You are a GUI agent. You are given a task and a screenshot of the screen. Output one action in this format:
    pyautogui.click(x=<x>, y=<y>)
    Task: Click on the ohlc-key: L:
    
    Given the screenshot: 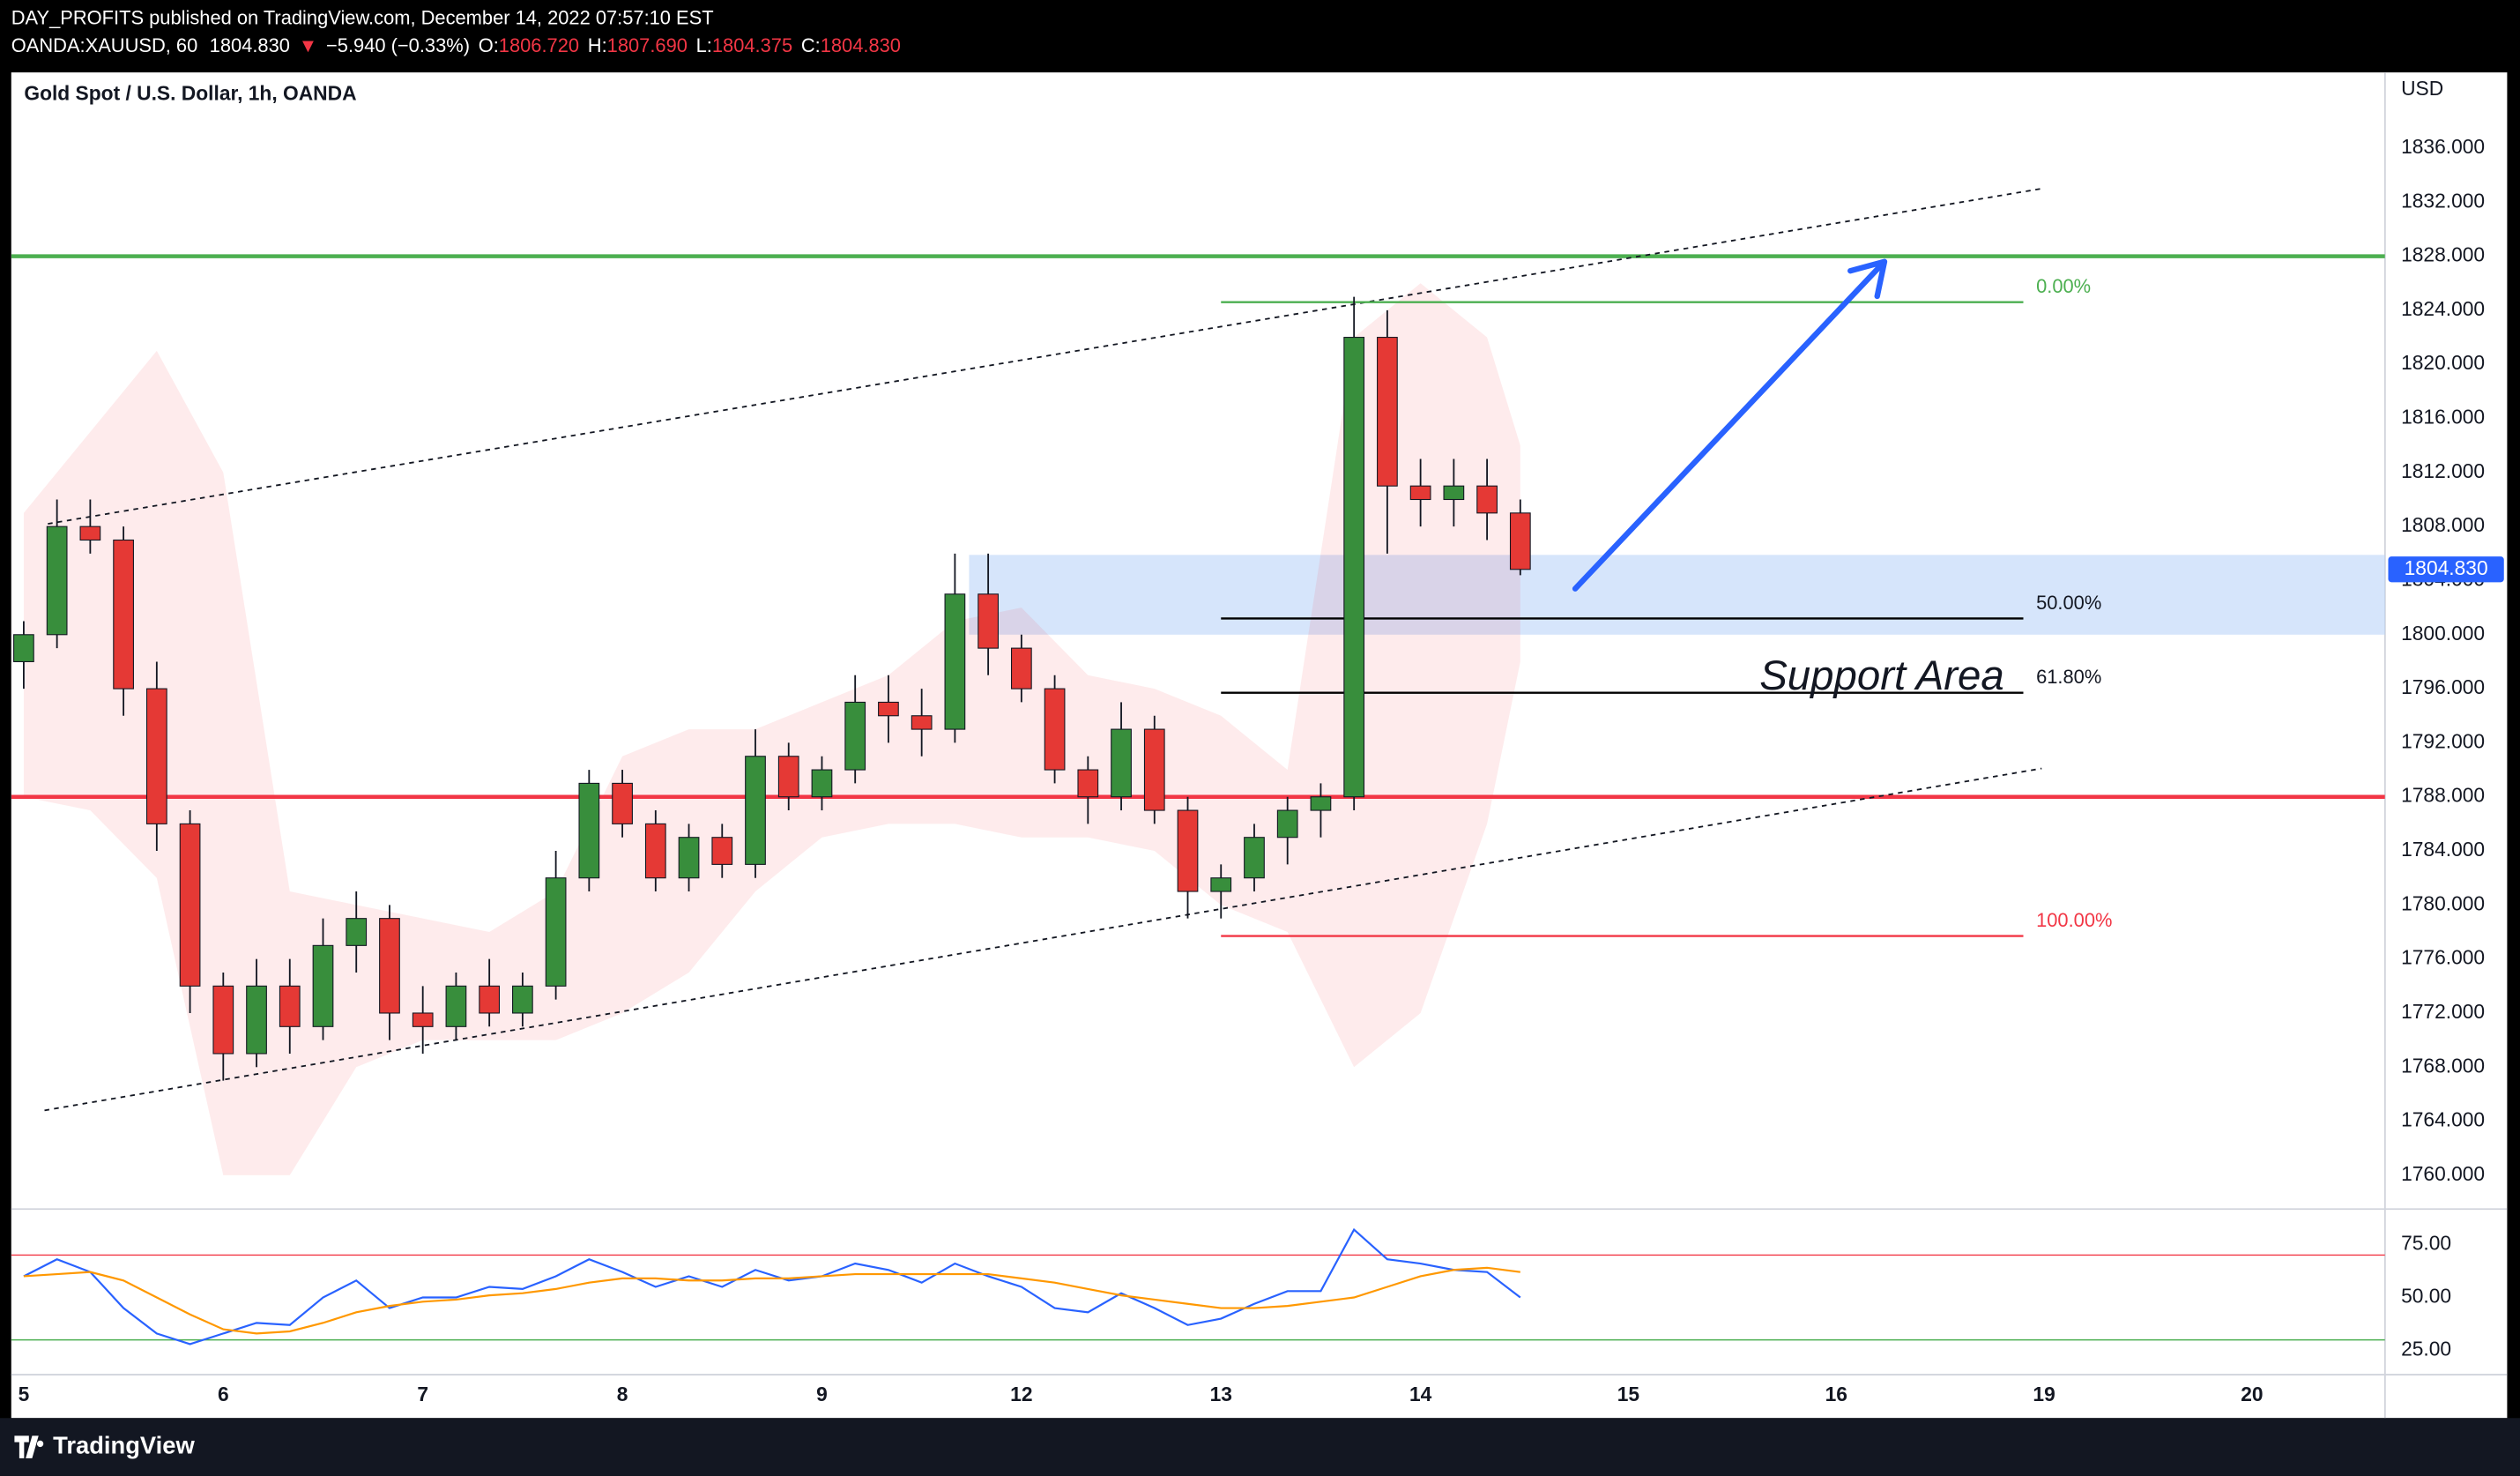 What is the action you would take?
    pyautogui.click(x=704, y=45)
    